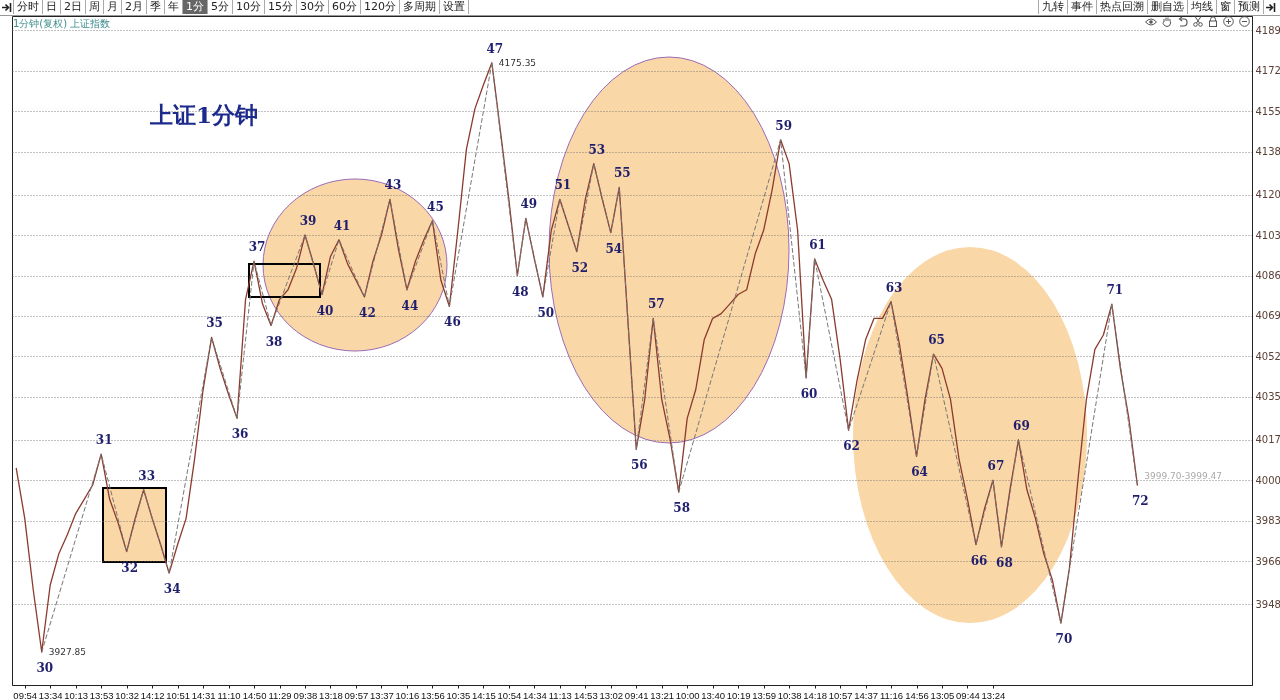  Describe the element at coordinates (483, 694) in the screenshot. I see `x-tick-label: 14:15` at that location.